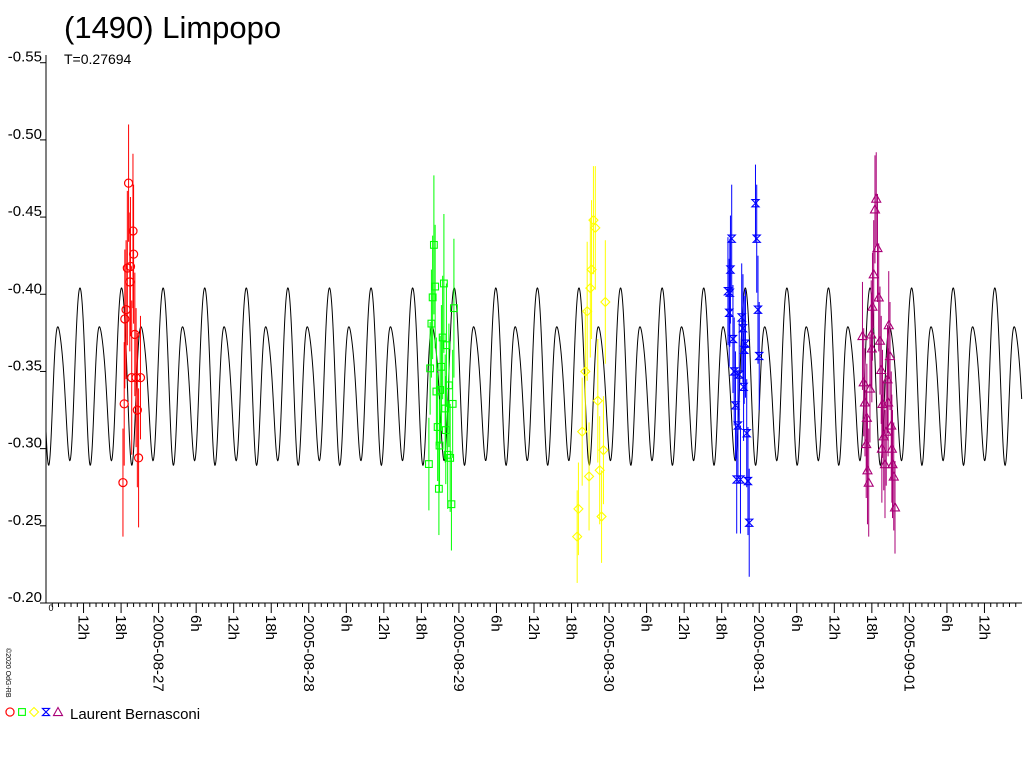 This screenshot has height=768, width=1024. I want to click on copyright-credit: ©2020 OdG-RB, so click(6, 673).